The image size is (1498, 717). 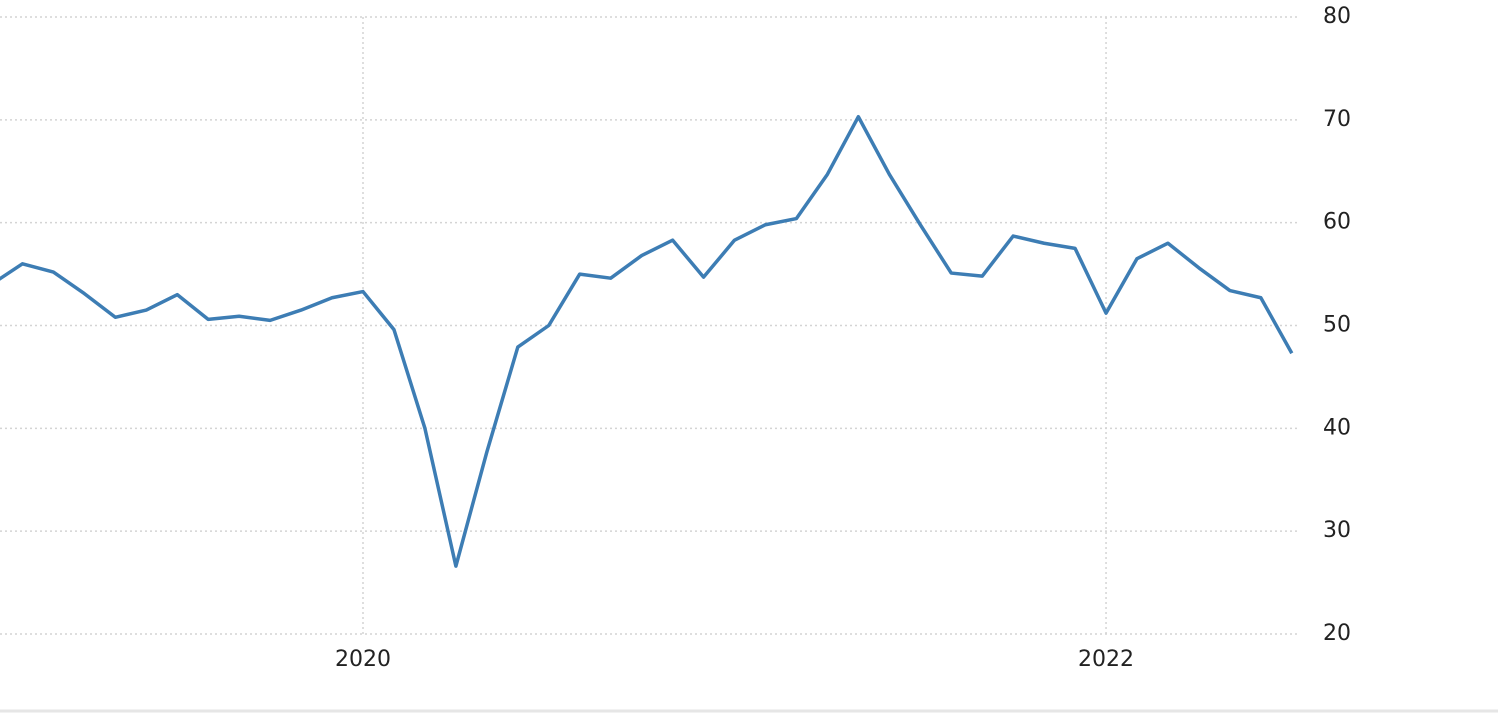 I want to click on y-tick-label: 70, so click(x=1337, y=119).